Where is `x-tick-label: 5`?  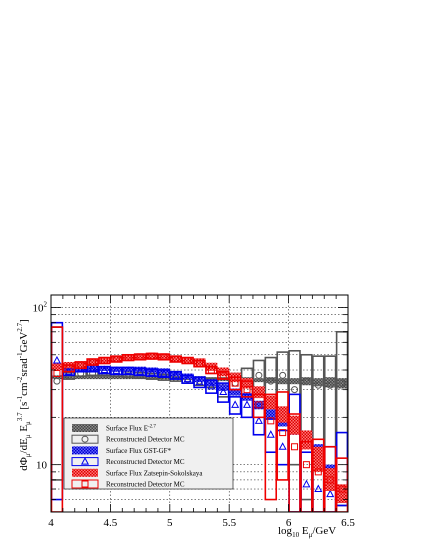 x-tick-label: 5 is located at coordinates (170, 523).